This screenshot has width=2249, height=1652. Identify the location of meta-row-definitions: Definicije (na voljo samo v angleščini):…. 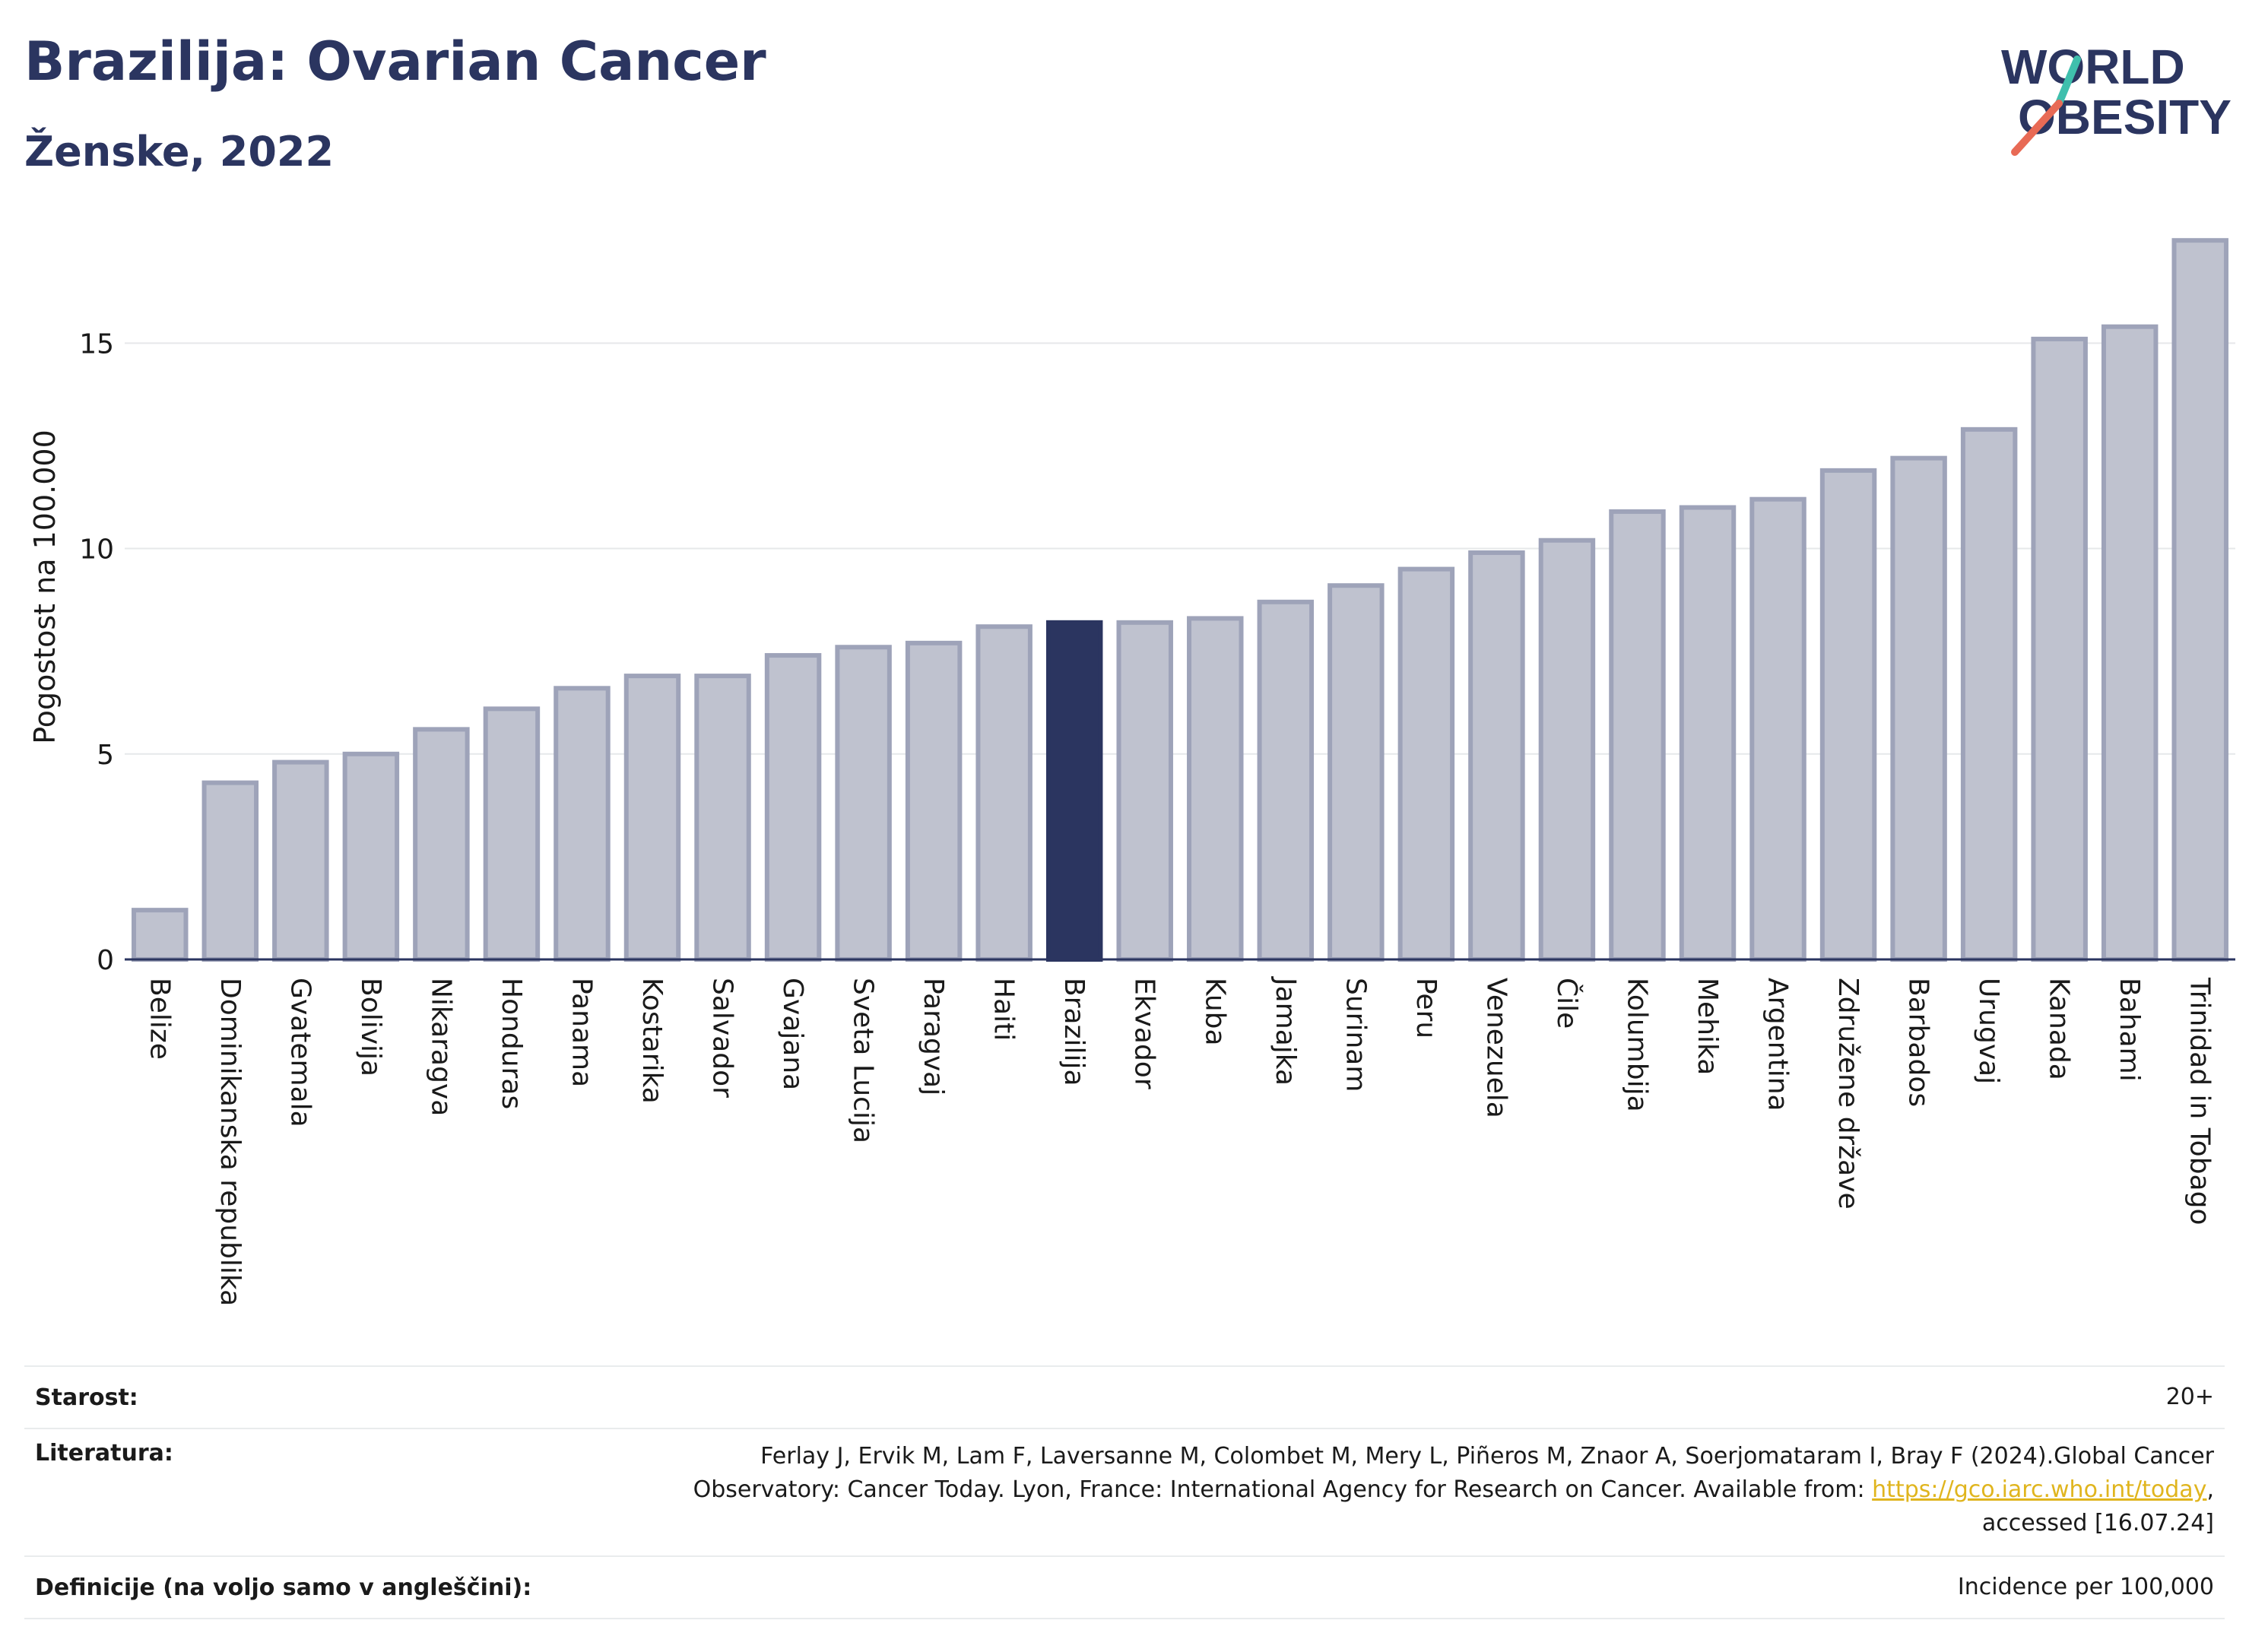
(1124, 1588).